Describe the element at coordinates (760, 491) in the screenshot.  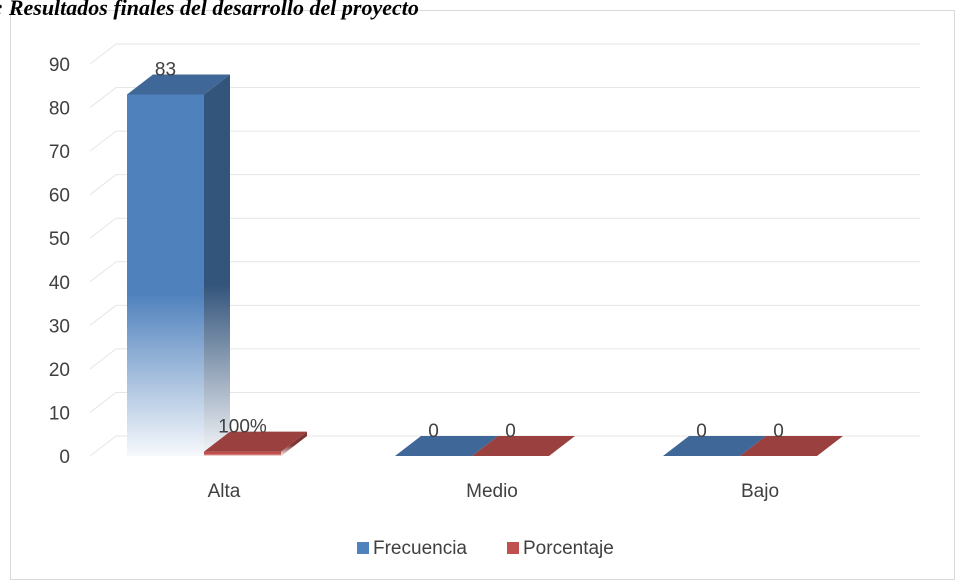
I see `x-tick-label: Bajo` at that location.